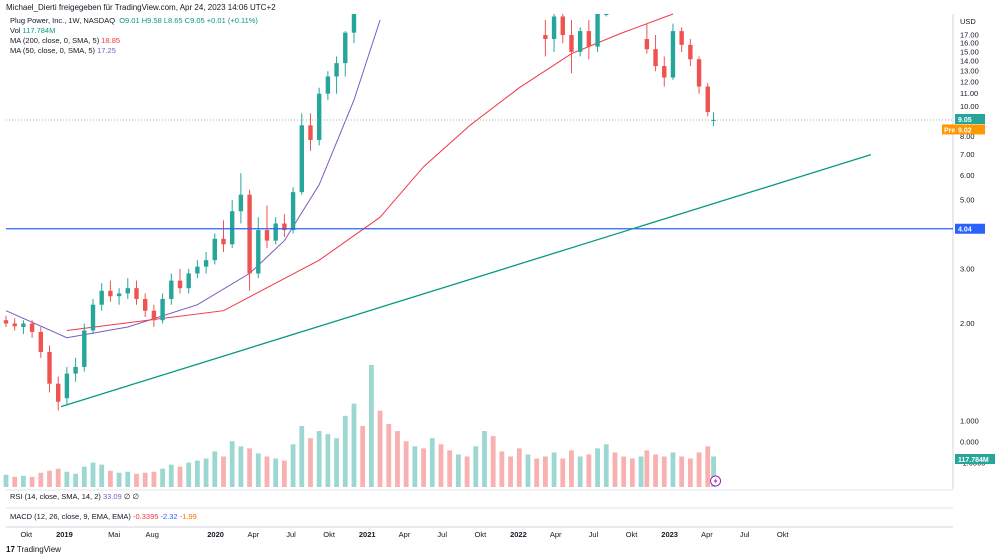 The width and height of the screenshot is (1000, 560). What do you see at coordinates (38, 549) in the screenshot?
I see `brand-name: TradingView` at bounding box center [38, 549].